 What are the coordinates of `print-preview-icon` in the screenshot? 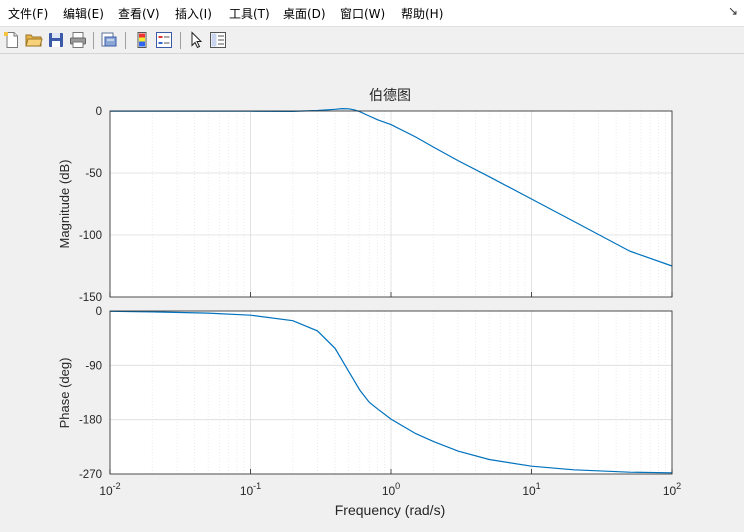 It's located at (109, 40).